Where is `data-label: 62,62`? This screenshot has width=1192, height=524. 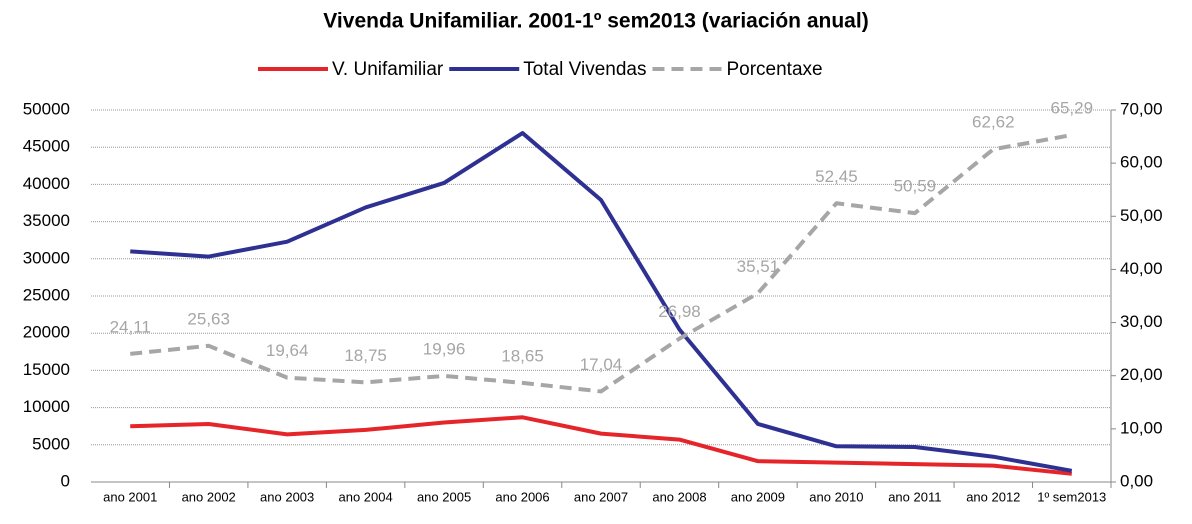
data-label: 62,62 is located at coordinates (993, 122).